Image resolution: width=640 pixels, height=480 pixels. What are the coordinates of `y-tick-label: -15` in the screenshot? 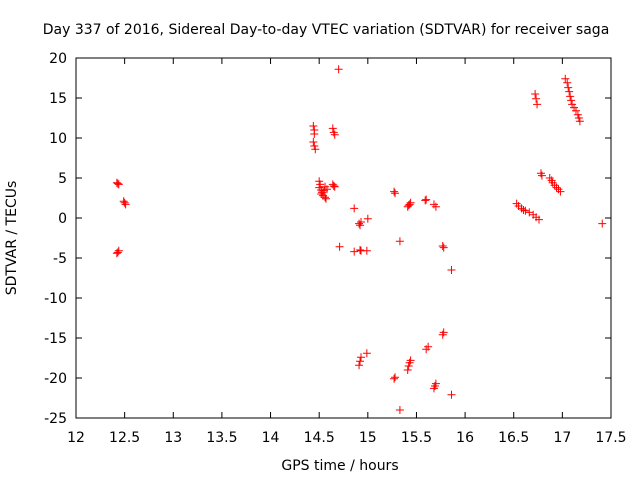 It's located at (55, 339).